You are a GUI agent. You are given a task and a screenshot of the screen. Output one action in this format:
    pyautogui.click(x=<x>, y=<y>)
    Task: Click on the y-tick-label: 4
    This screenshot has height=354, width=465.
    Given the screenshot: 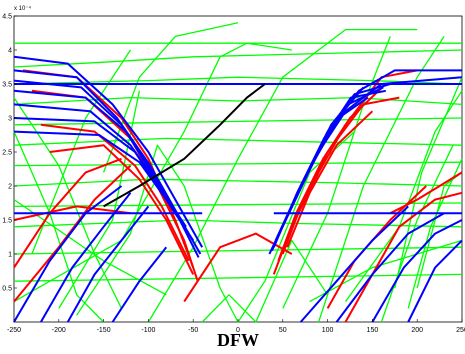 What is the action you would take?
    pyautogui.click(x=10, y=51)
    